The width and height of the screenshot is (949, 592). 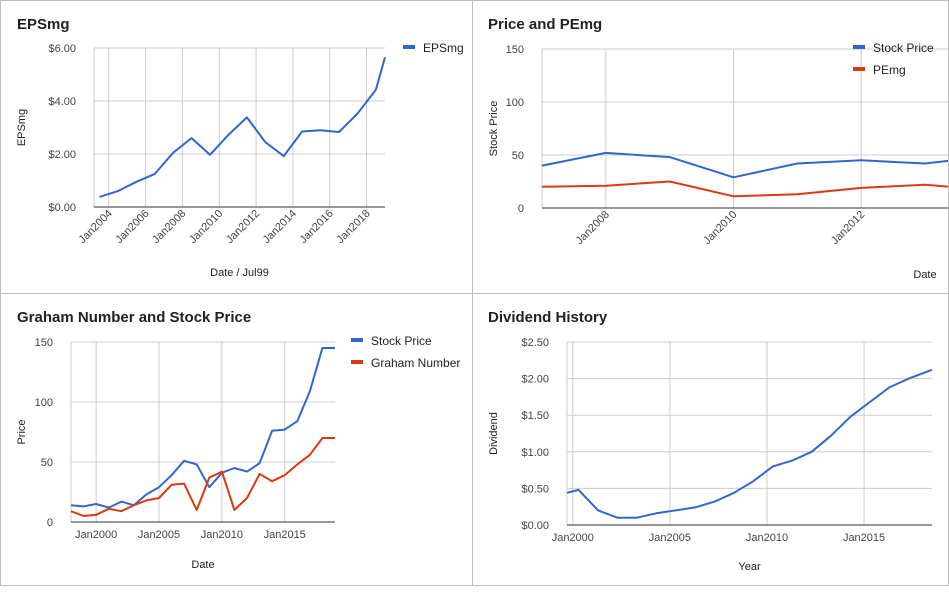 What do you see at coordinates (202, 477) in the screenshot?
I see `series-line-graham-number` at bounding box center [202, 477].